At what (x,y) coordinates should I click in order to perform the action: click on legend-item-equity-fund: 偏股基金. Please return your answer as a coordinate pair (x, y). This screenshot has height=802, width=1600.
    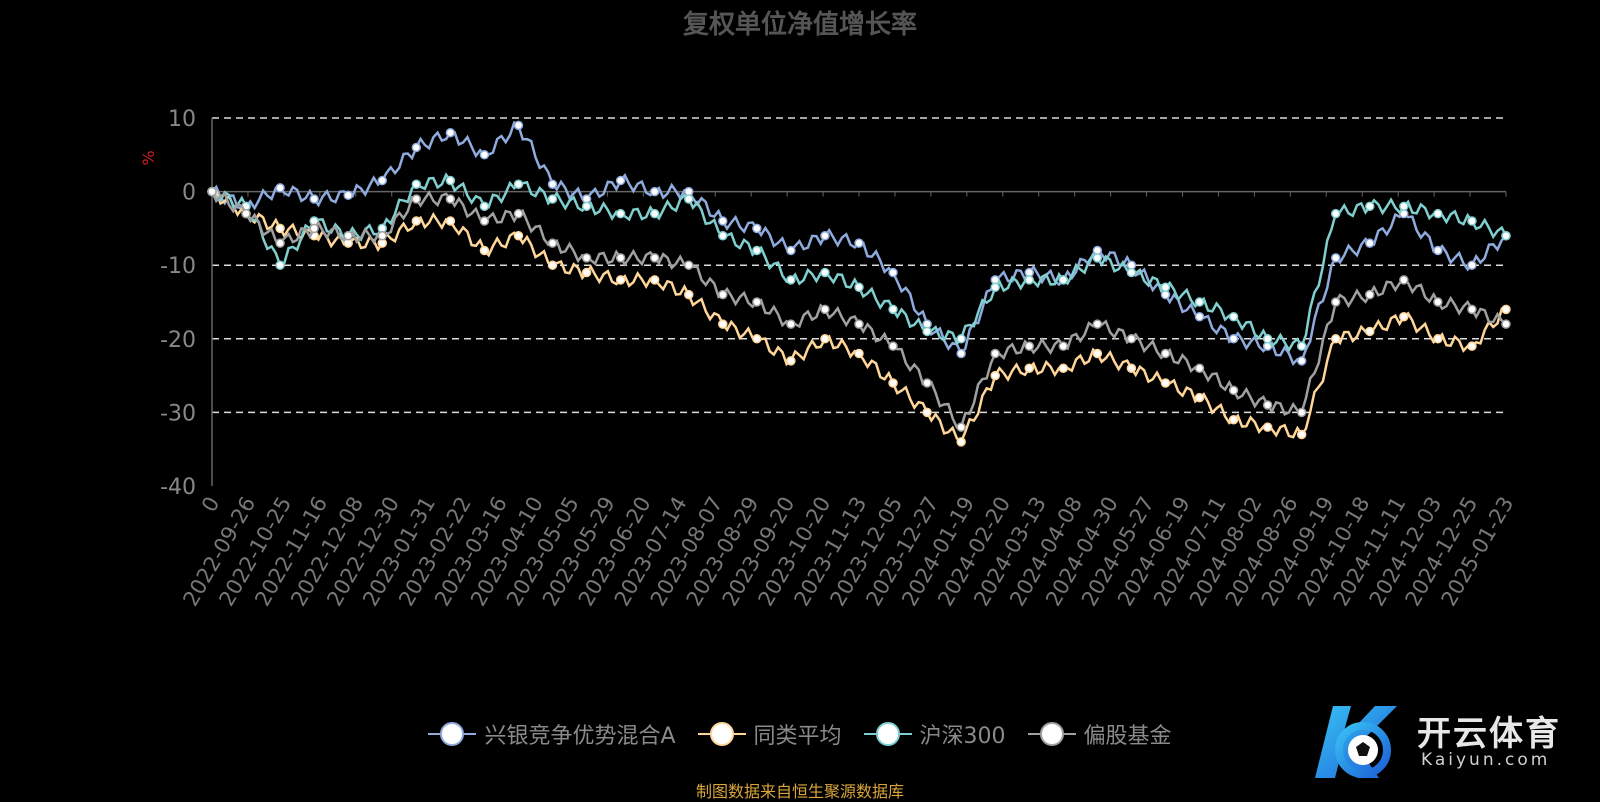
    Looking at the image, I should click on (1099, 734).